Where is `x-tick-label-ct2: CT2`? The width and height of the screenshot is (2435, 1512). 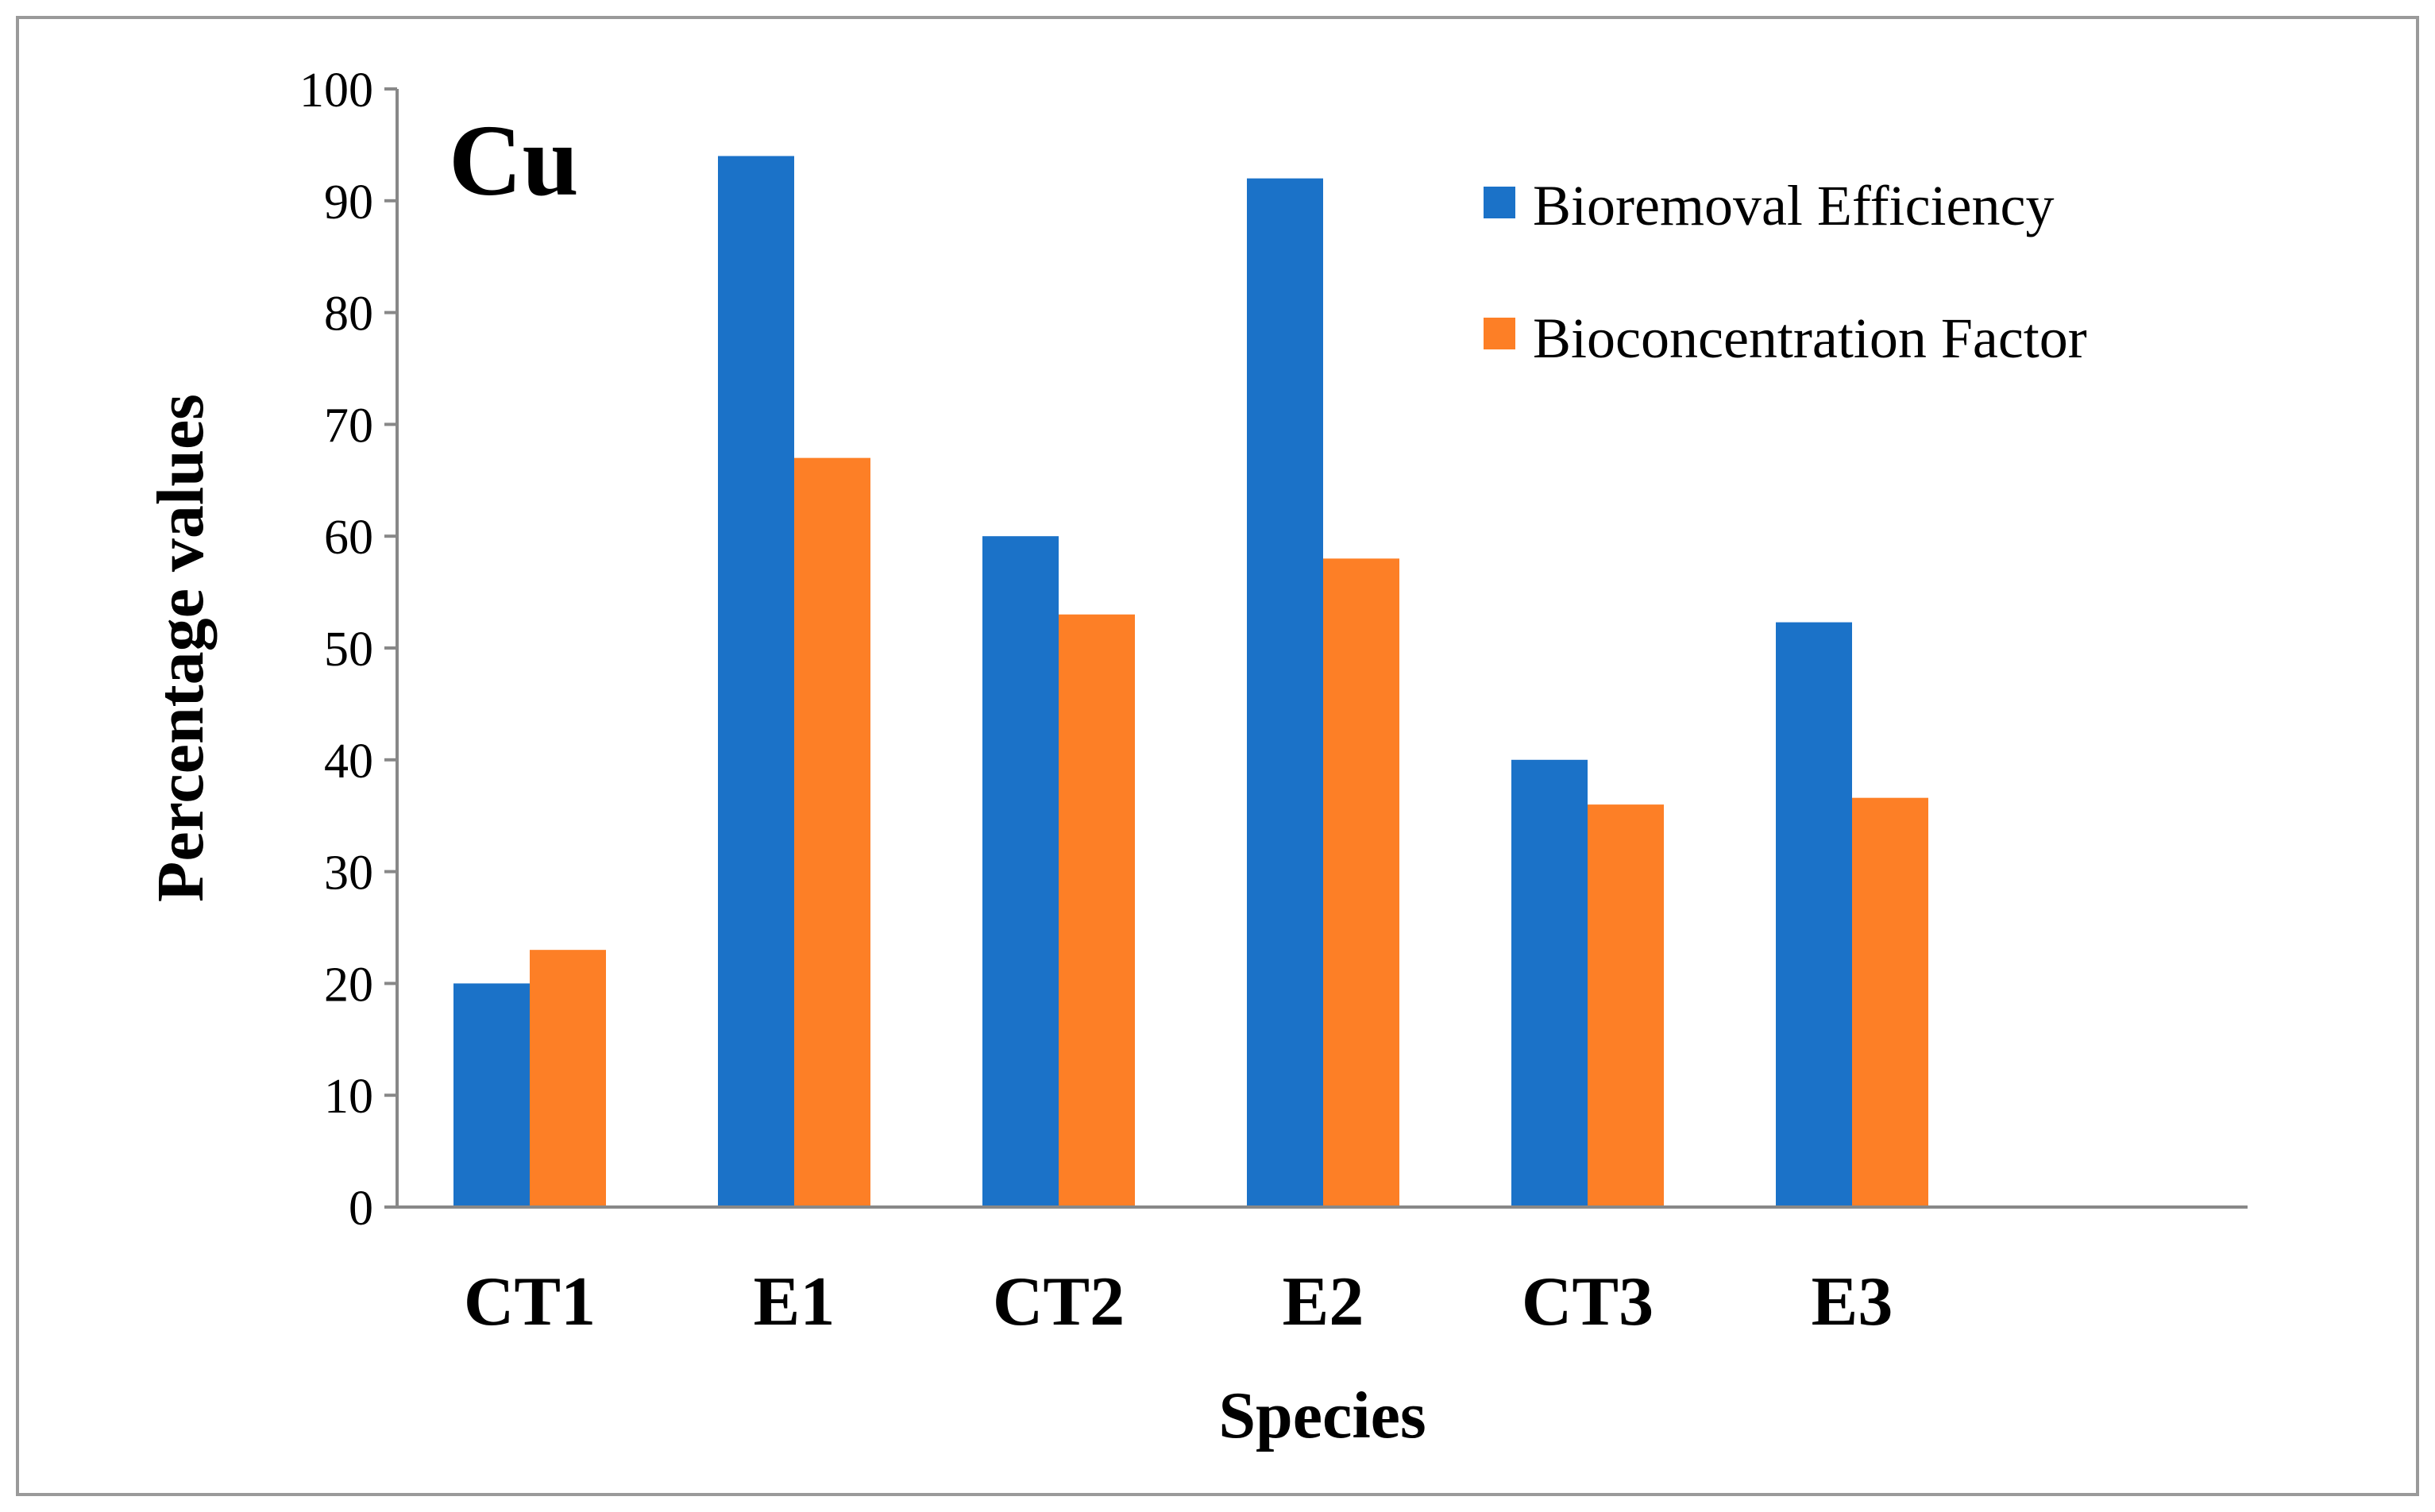
x-tick-label-ct2: CT2 is located at coordinates (1059, 1301).